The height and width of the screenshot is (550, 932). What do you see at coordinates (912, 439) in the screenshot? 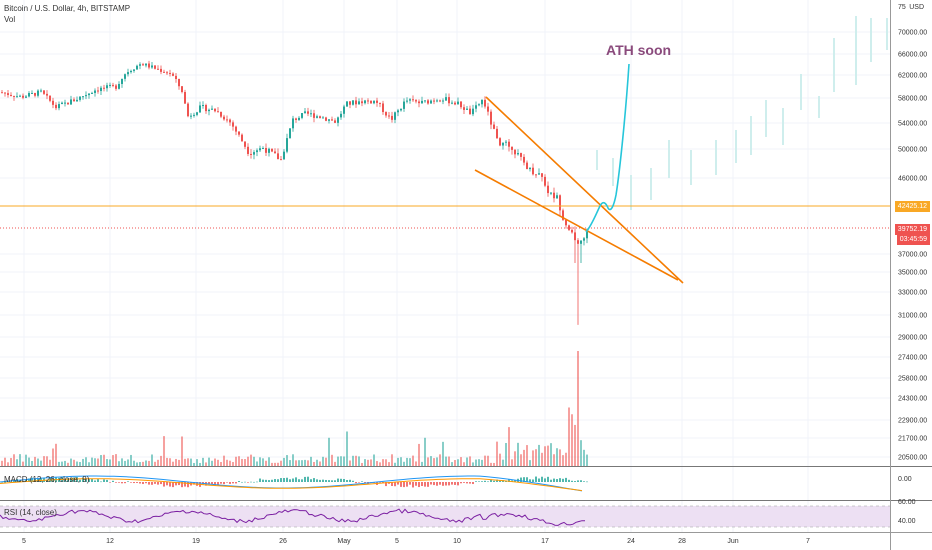
I see `price-tick-label: 21700.00` at bounding box center [912, 439].